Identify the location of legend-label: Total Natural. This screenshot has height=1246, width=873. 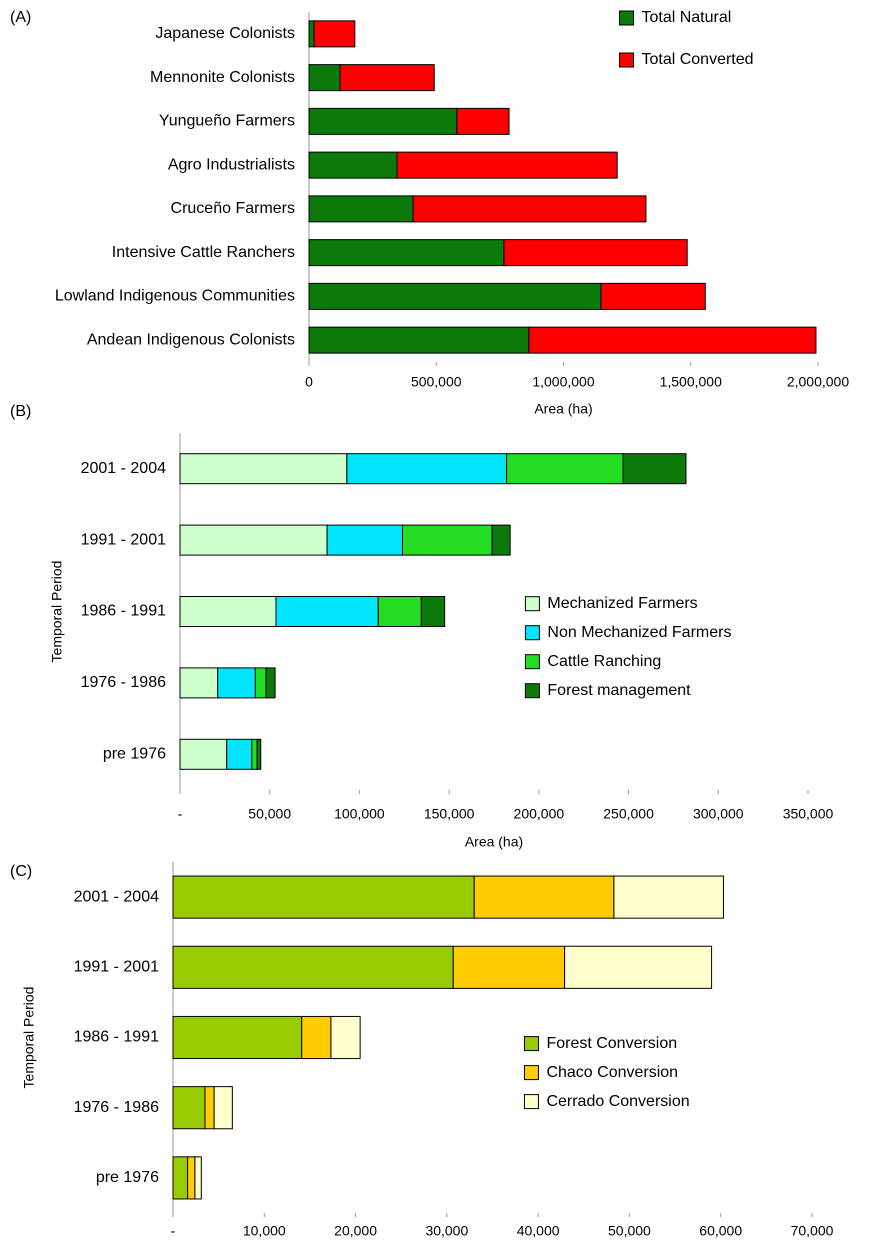
(686, 17).